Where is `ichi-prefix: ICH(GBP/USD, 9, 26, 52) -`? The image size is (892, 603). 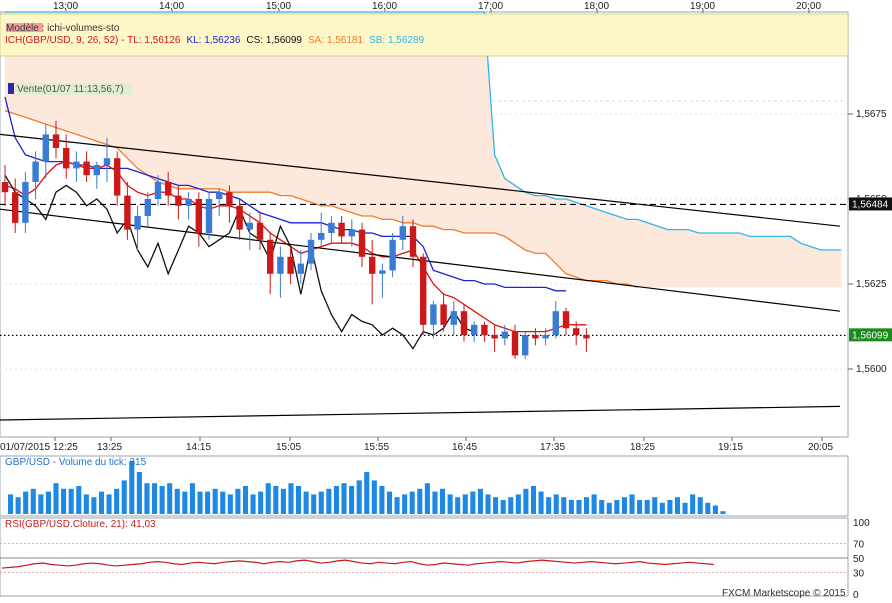 ichi-prefix: ICH(GBP/USD, 9, 26, 52) - is located at coordinates (66, 40).